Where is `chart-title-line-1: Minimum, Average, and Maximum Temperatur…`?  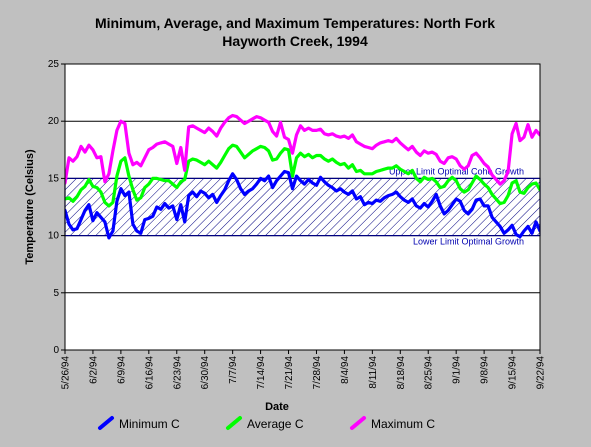
chart-title-line-1: Minimum, Average, and Maximum Temperatur… is located at coordinates (295, 23).